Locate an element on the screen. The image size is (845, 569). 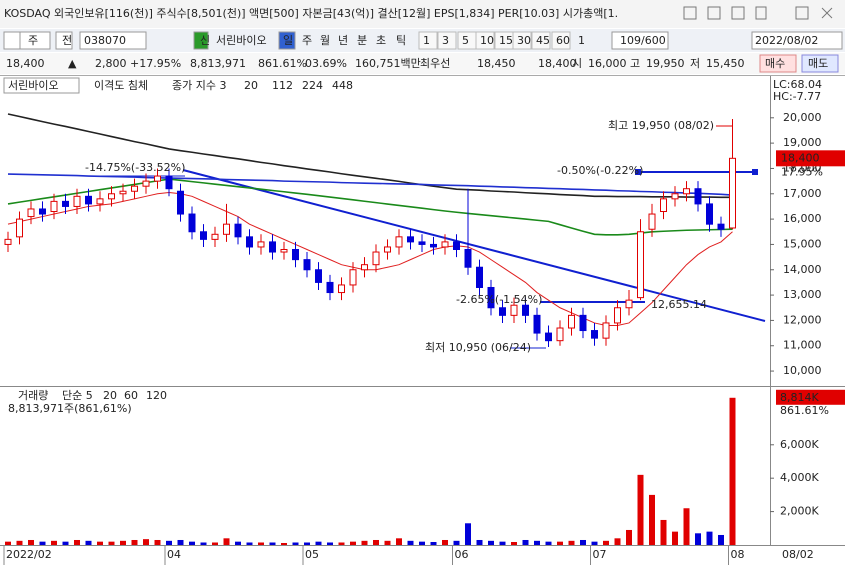
ma-line is located at coordinates (370, 156).